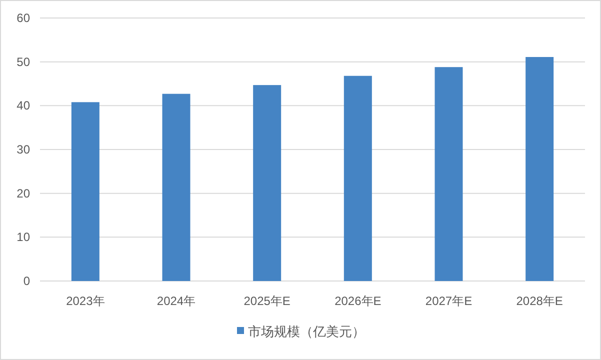  Describe the element at coordinates (267, 301) in the screenshot. I see `x-tick-label: 2025年E` at that location.